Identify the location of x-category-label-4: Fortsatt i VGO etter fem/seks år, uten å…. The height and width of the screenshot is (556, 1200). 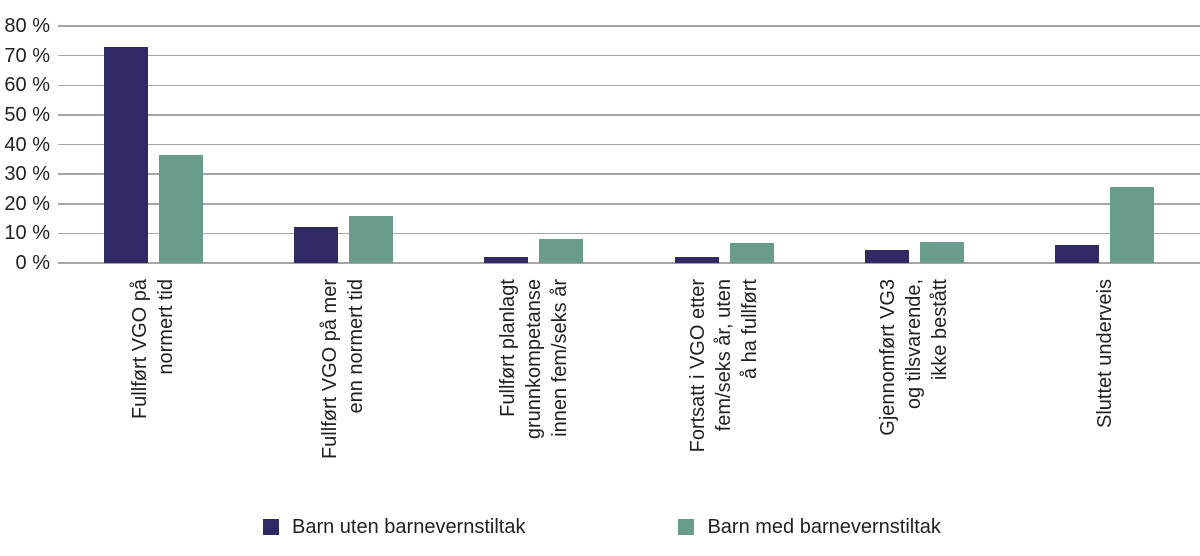
(724, 366).